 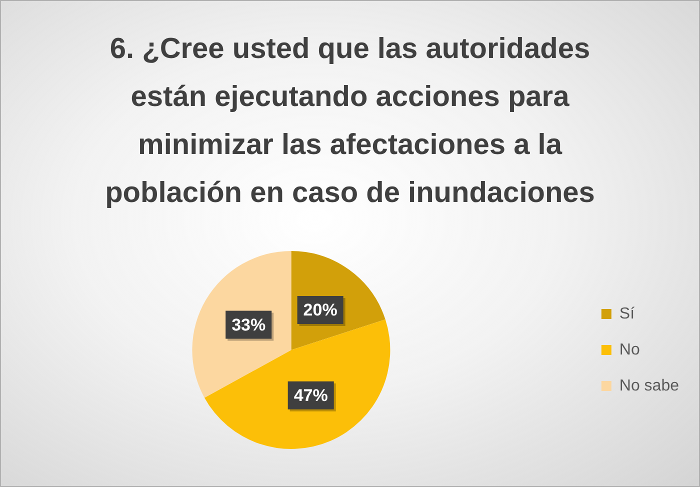 What do you see at coordinates (629, 349) in the screenshot?
I see `legend-label: No` at bounding box center [629, 349].